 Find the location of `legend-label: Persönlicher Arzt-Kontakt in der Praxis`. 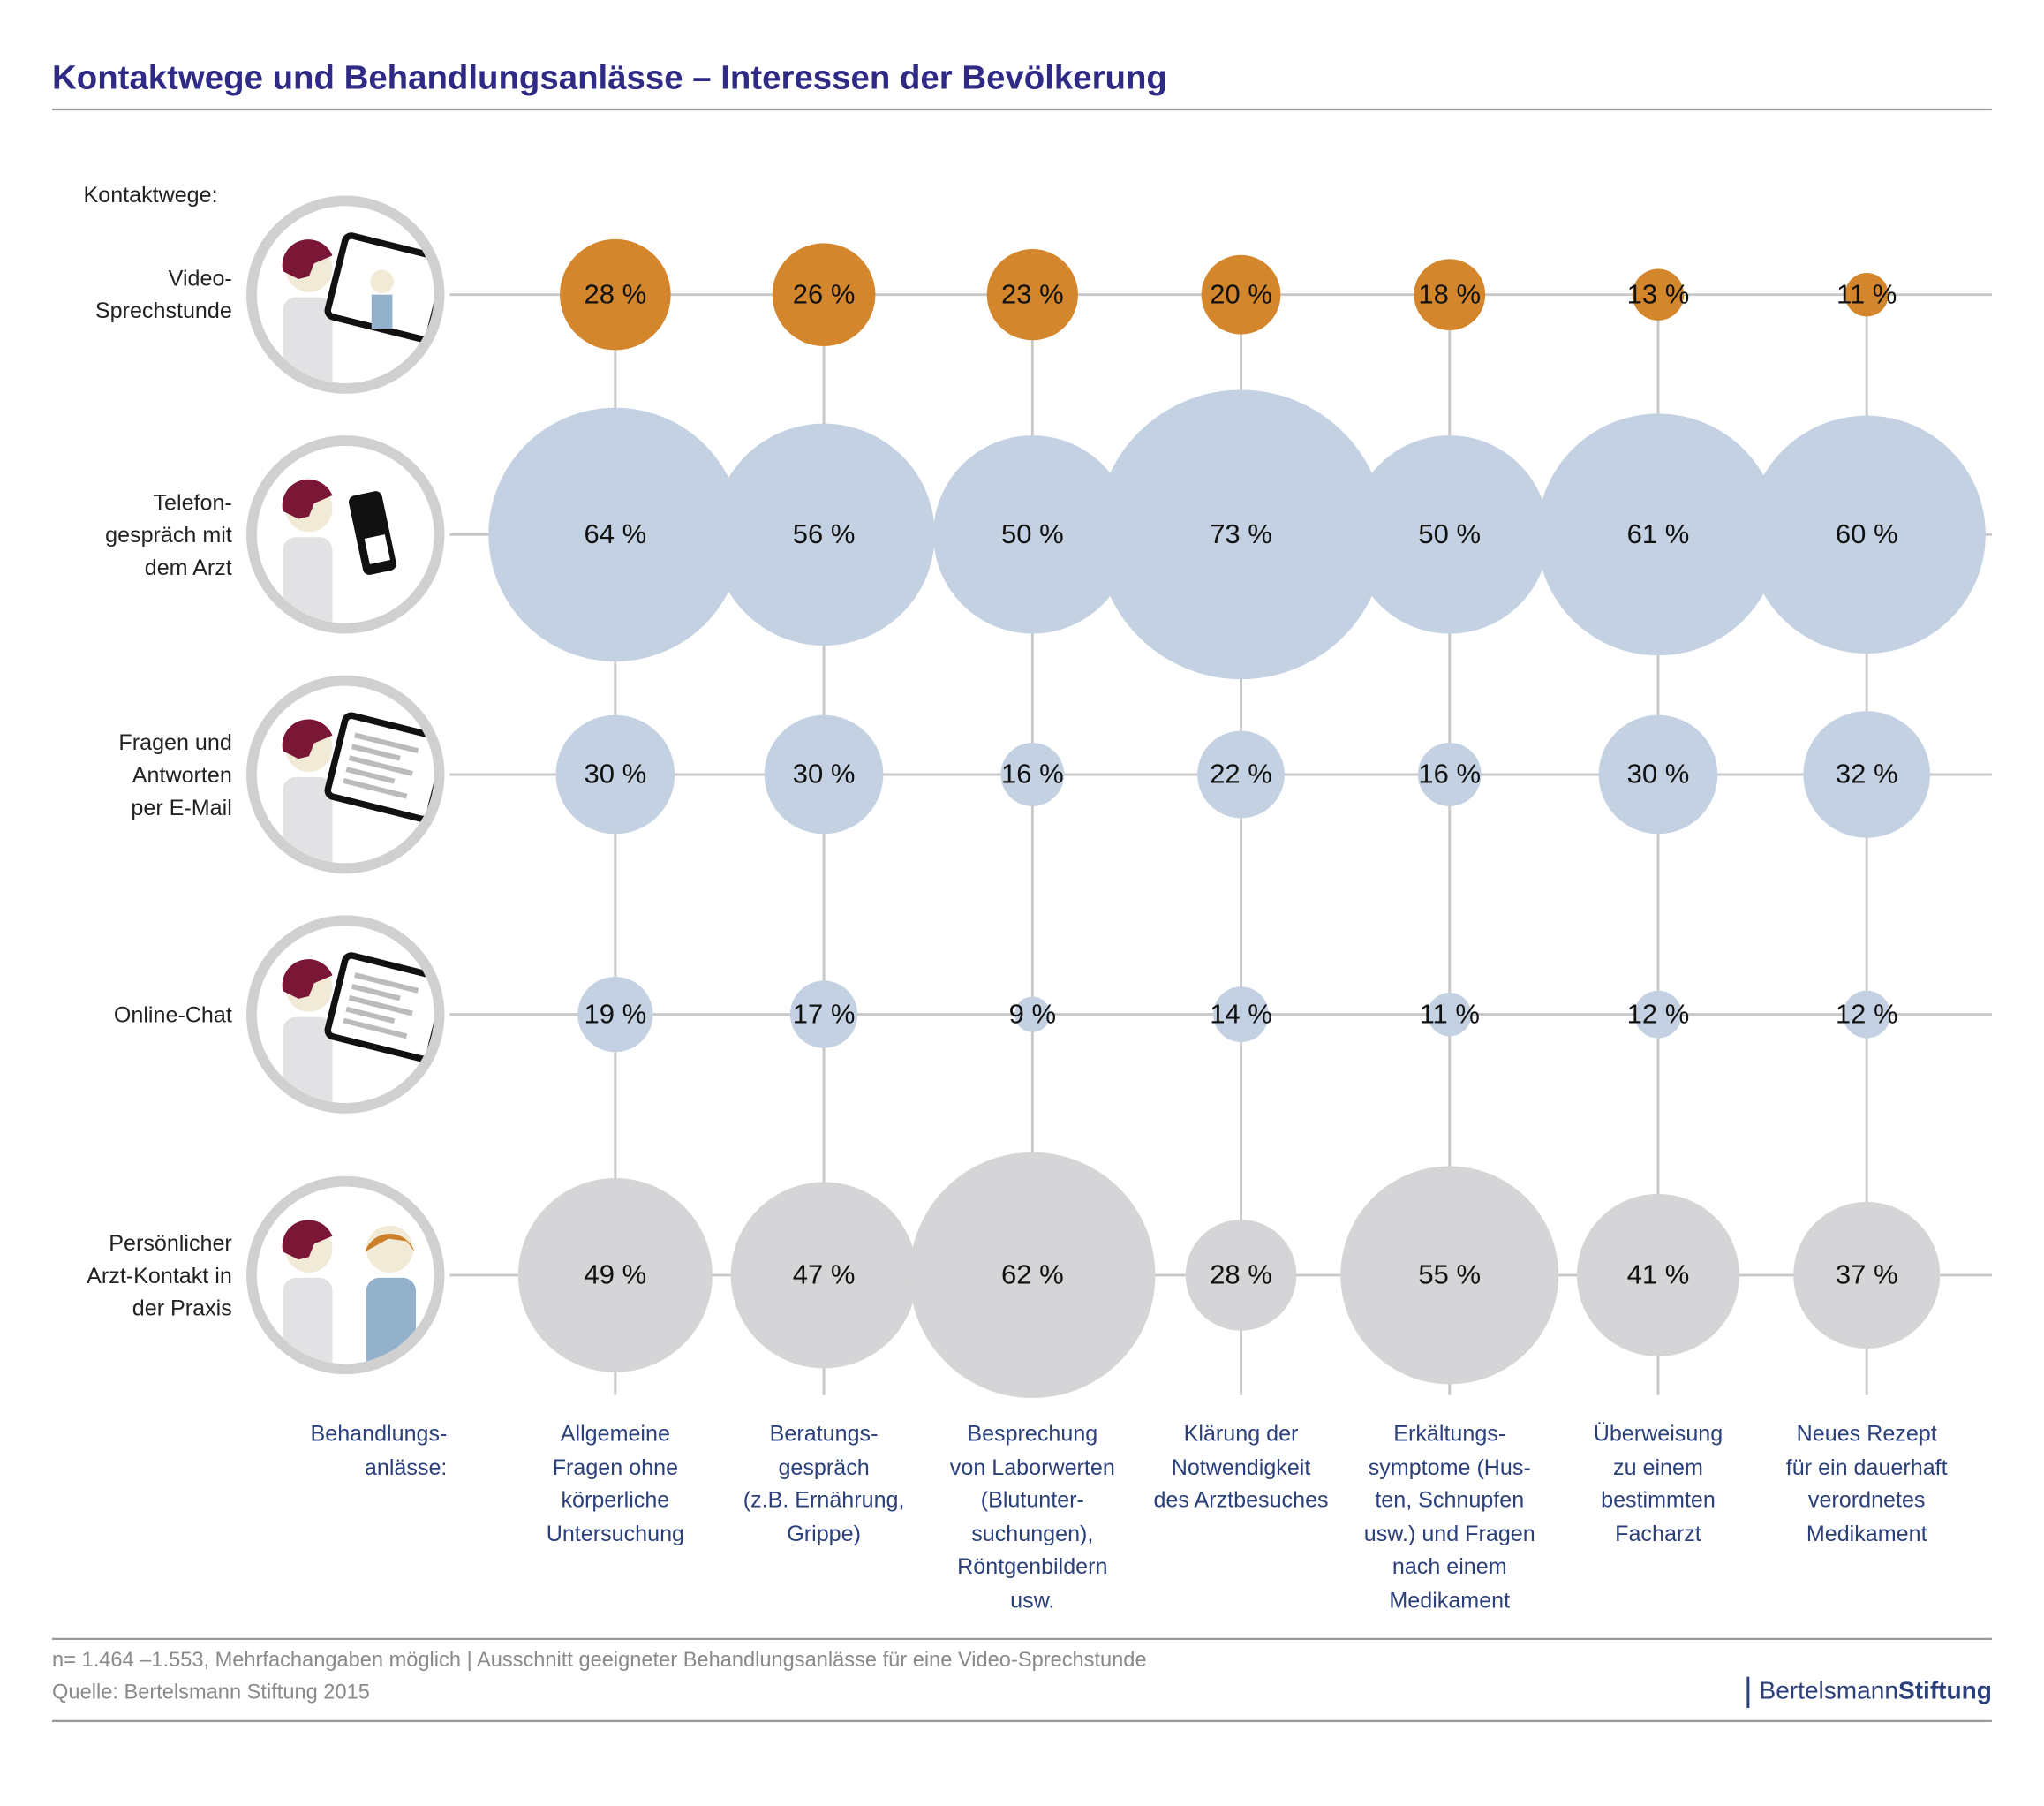

legend-label: Persönlicher Arzt-Kontakt in der Praxis is located at coordinates (159, 1274).